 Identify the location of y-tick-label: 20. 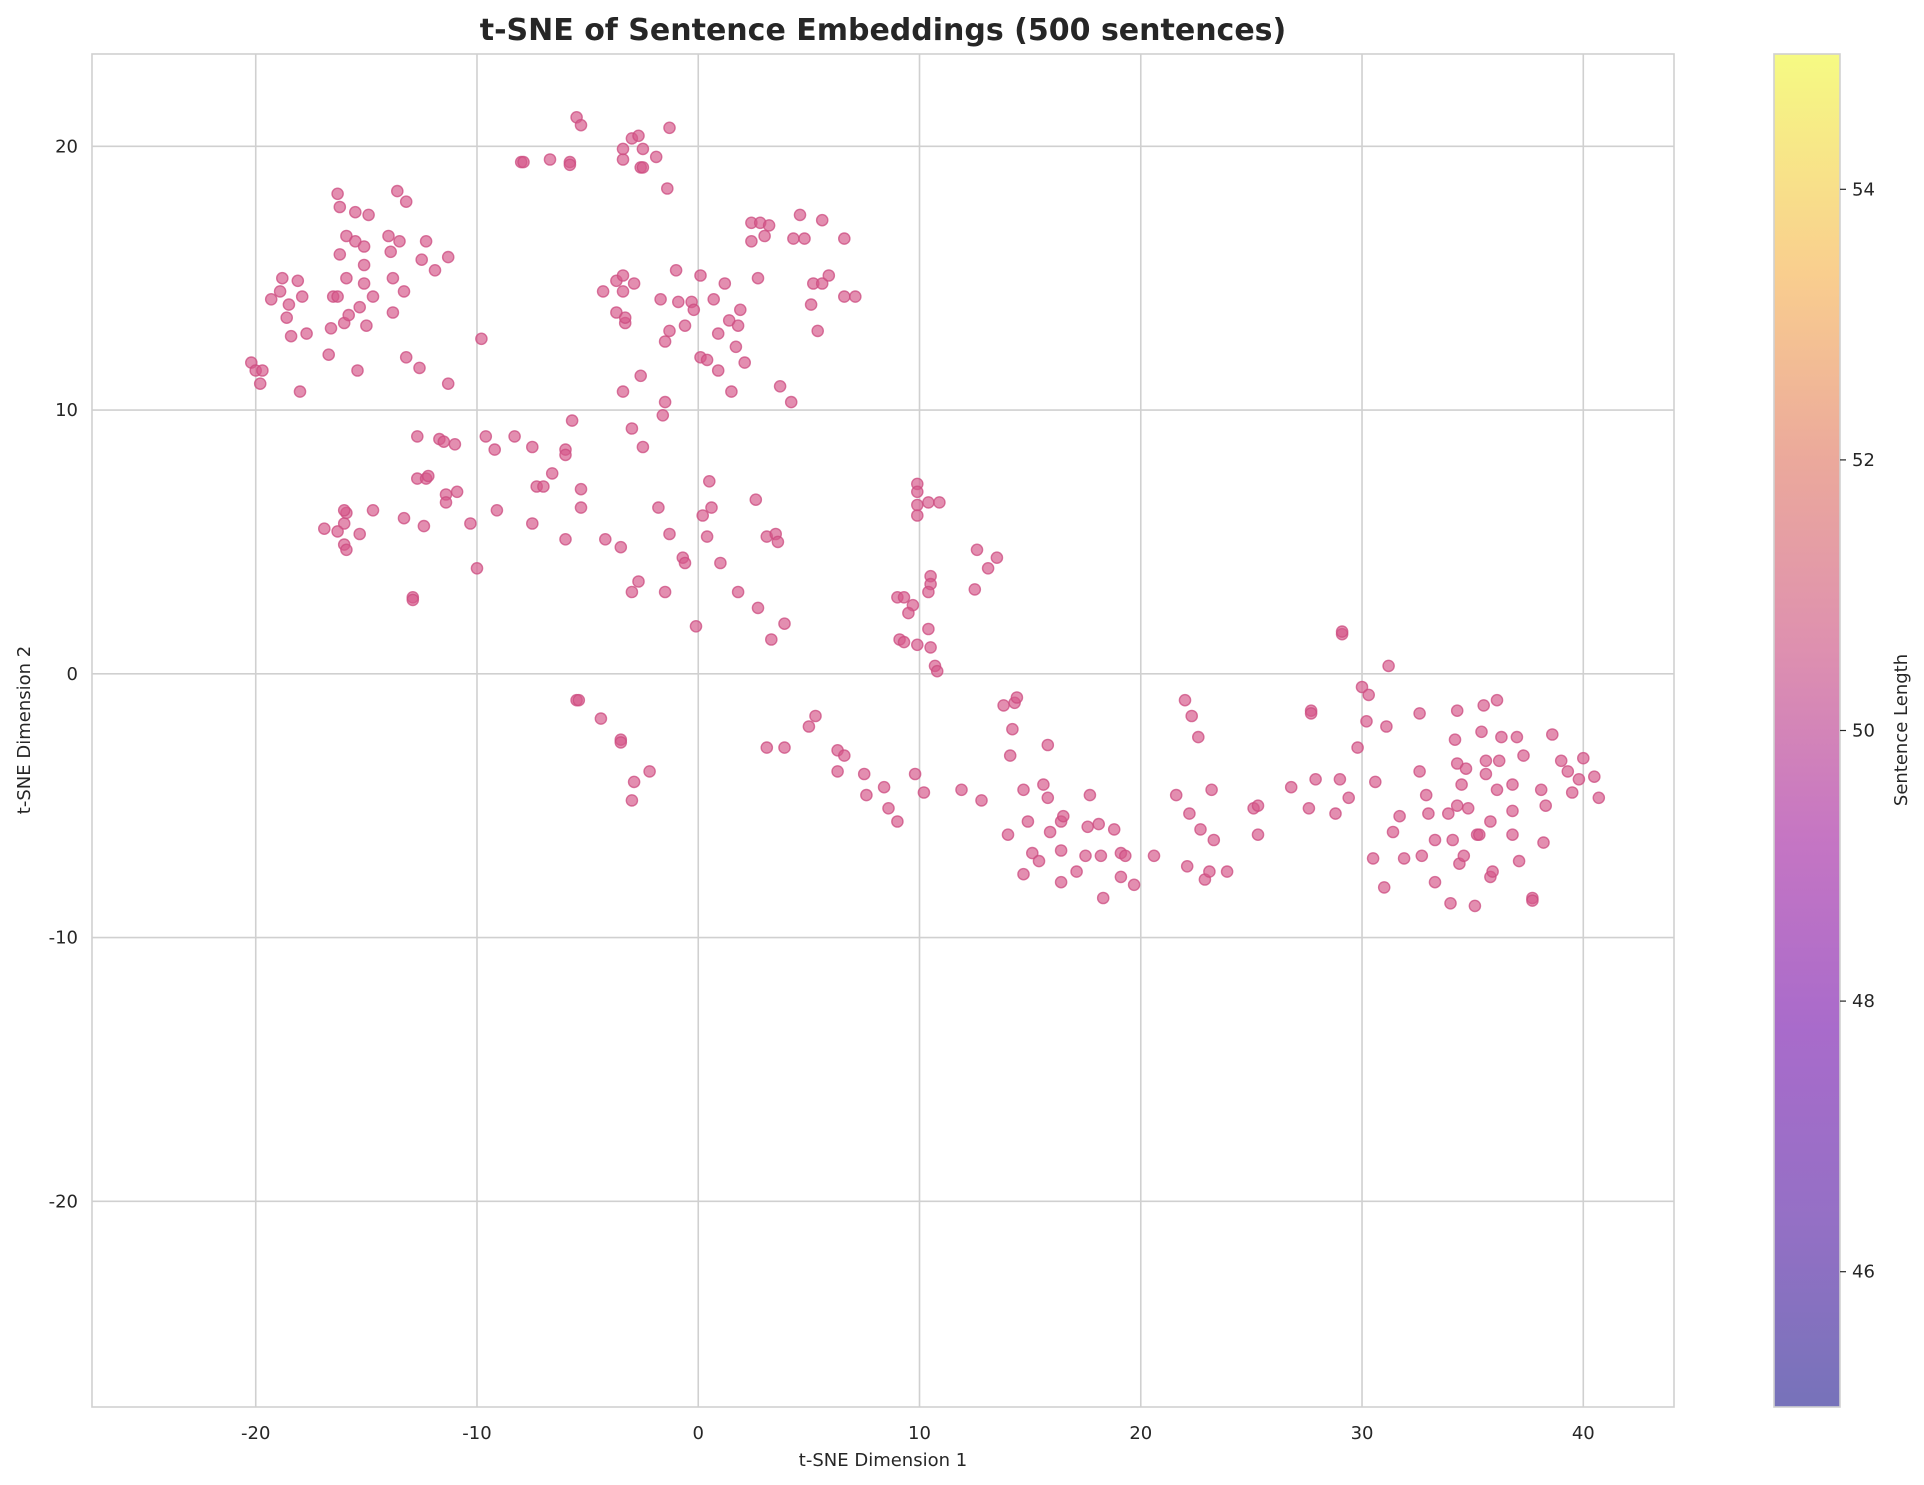
(66, 146).